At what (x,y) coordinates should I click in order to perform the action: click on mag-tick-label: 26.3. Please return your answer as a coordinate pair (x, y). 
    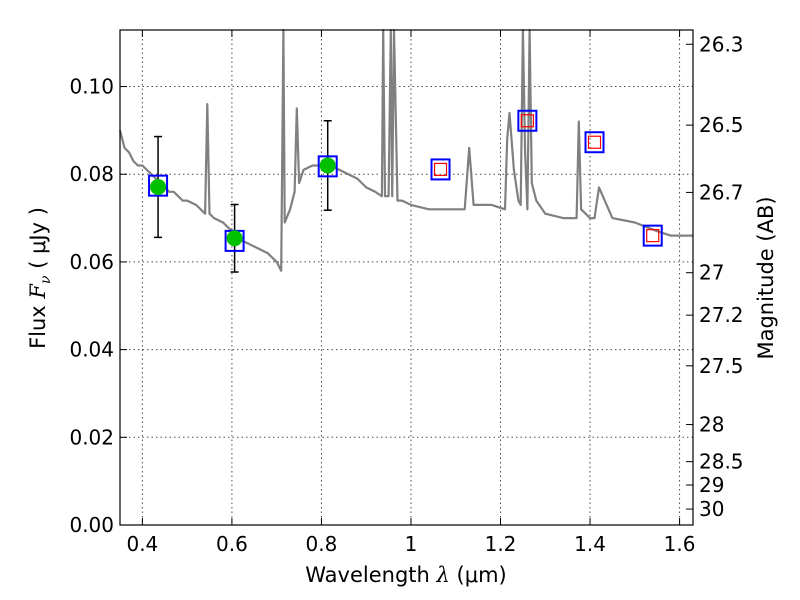
    Looking at the image, I should click on (721, 44).